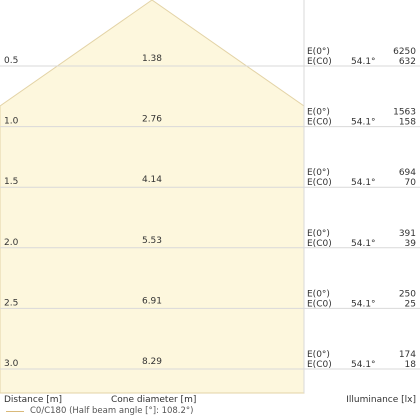 This screenshot has height=420, width=420. I want to click on illuminance-ec0-value: 25, so click(410, 304).